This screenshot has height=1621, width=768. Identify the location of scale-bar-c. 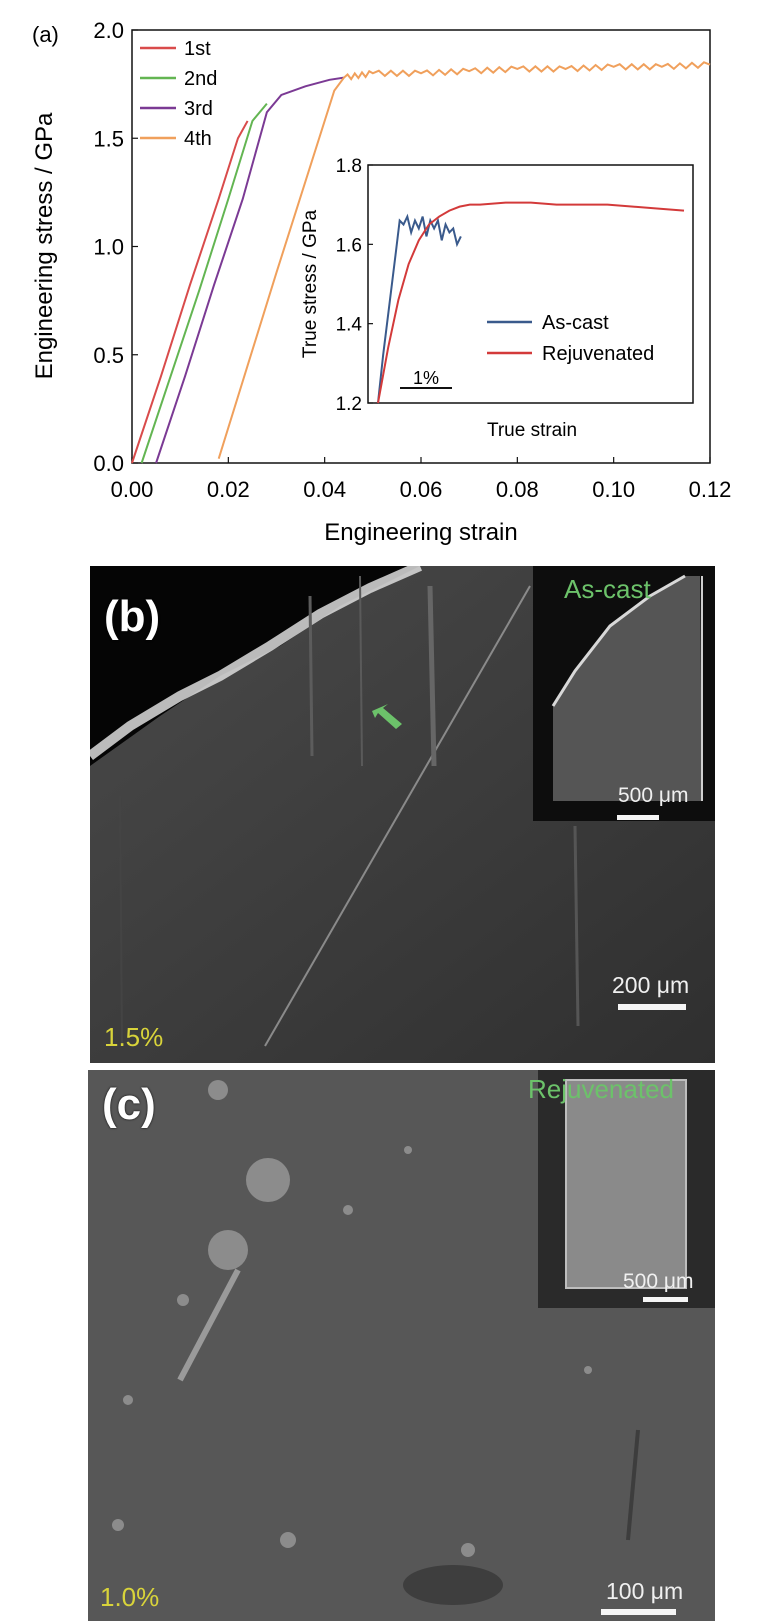
(638, 1612).